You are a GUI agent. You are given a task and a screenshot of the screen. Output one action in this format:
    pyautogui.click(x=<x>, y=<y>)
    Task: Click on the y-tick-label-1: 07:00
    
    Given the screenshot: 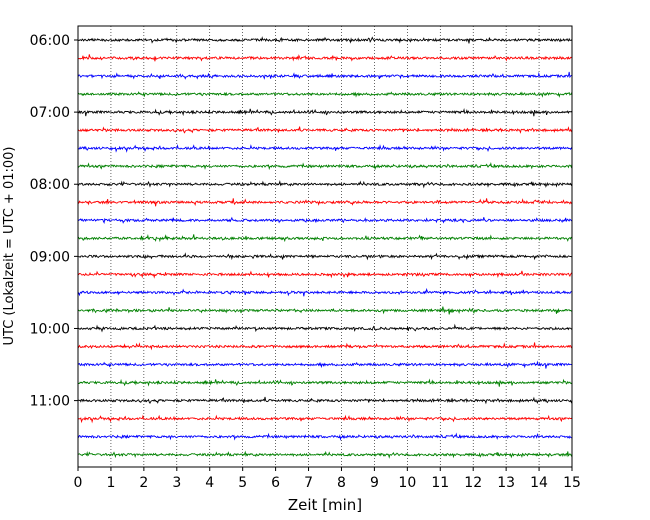 What is the action you would take?
    pyautogui.click(x=50, y=113)
    